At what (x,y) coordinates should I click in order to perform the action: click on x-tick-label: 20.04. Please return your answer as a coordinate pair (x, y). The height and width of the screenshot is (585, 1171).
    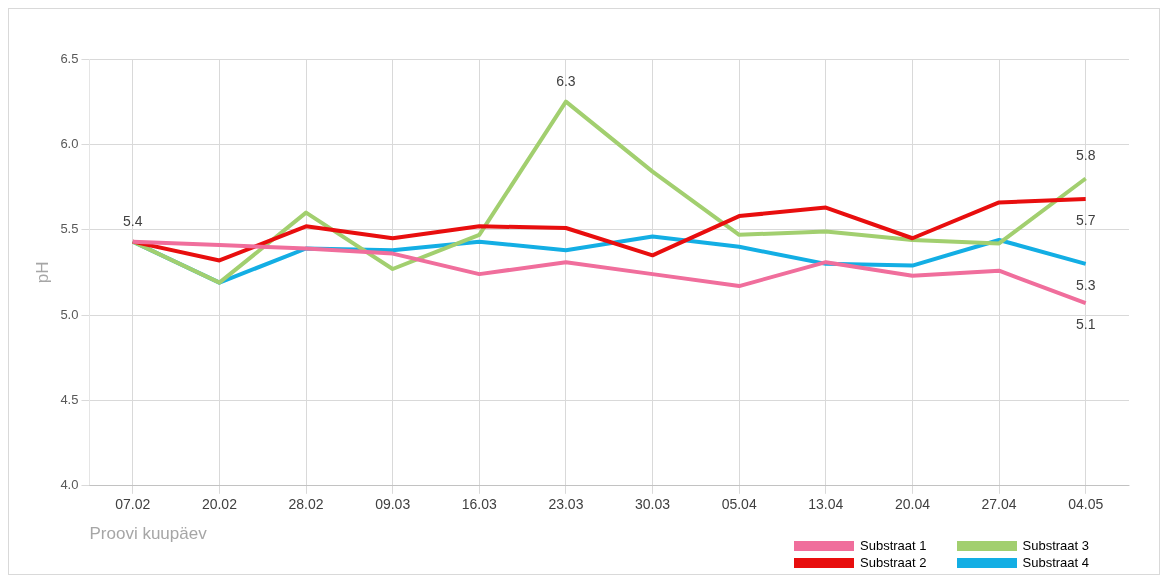
    Looking at the image, I should click on (912, 504).